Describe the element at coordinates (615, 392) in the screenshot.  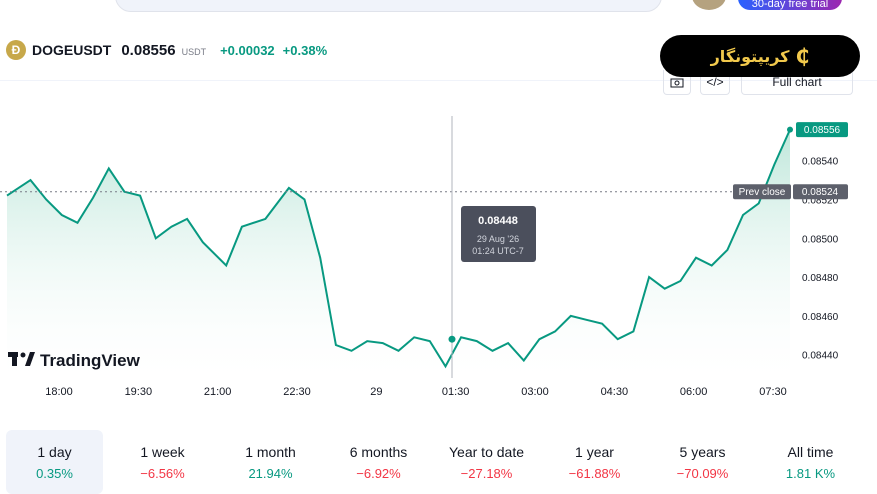
I see `x-tick-label: 04:30` at that location.